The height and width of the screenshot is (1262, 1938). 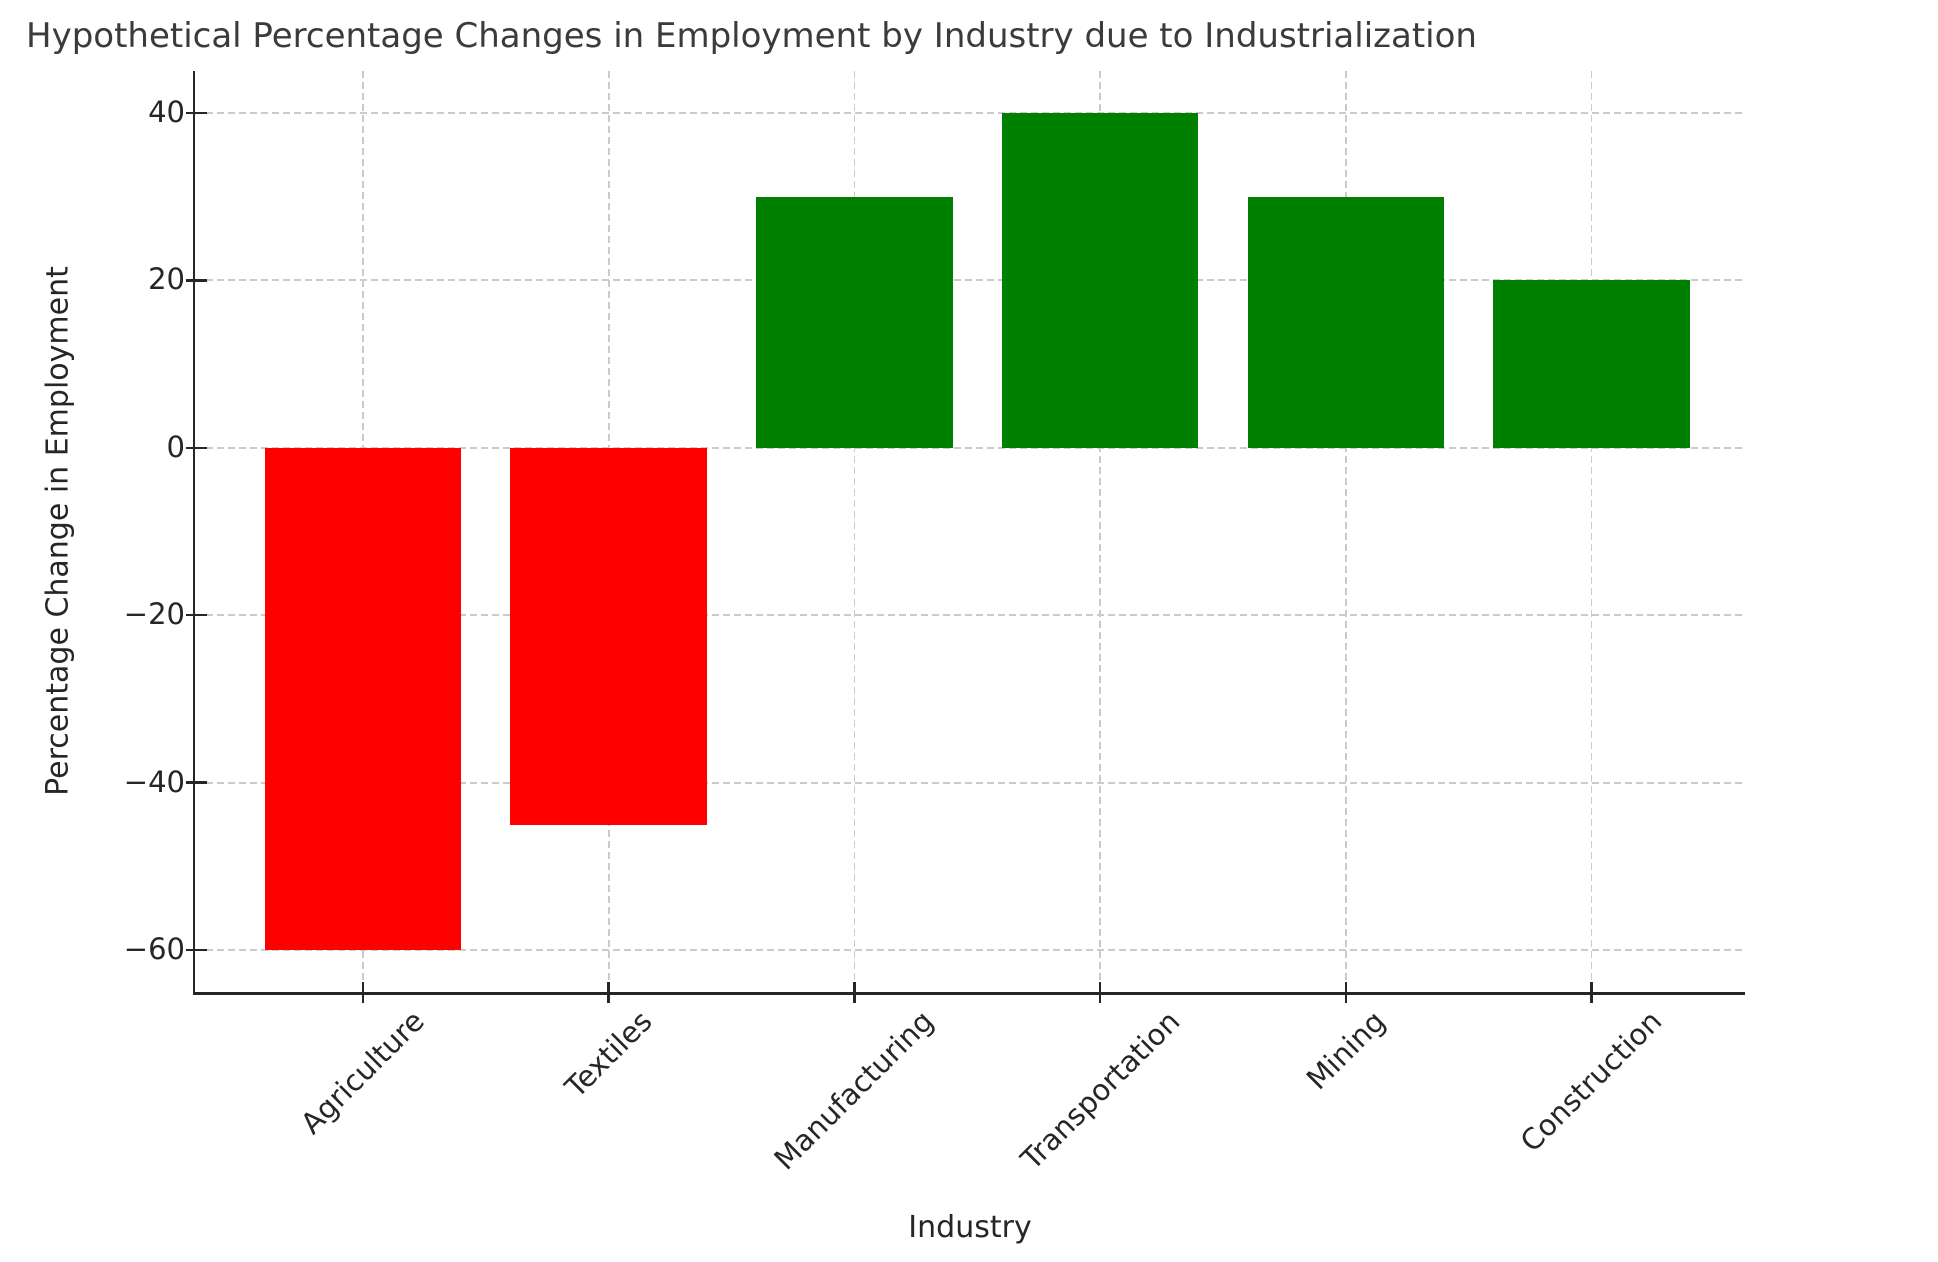 I want to click on x-tick-label: Manufacturing, so click(x=854, y=1090).